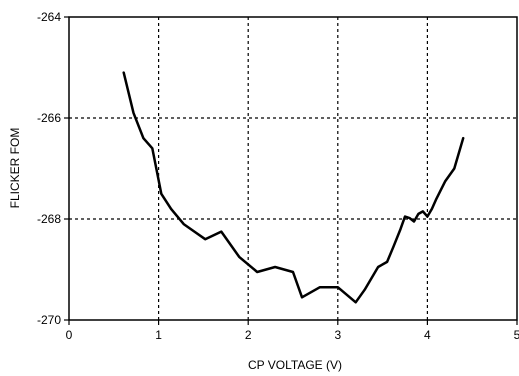 The width and height of the screenshot is (519, 376). I want to click on x-tick-labels: 0 1 2 3 4 5, so click(292, 335).